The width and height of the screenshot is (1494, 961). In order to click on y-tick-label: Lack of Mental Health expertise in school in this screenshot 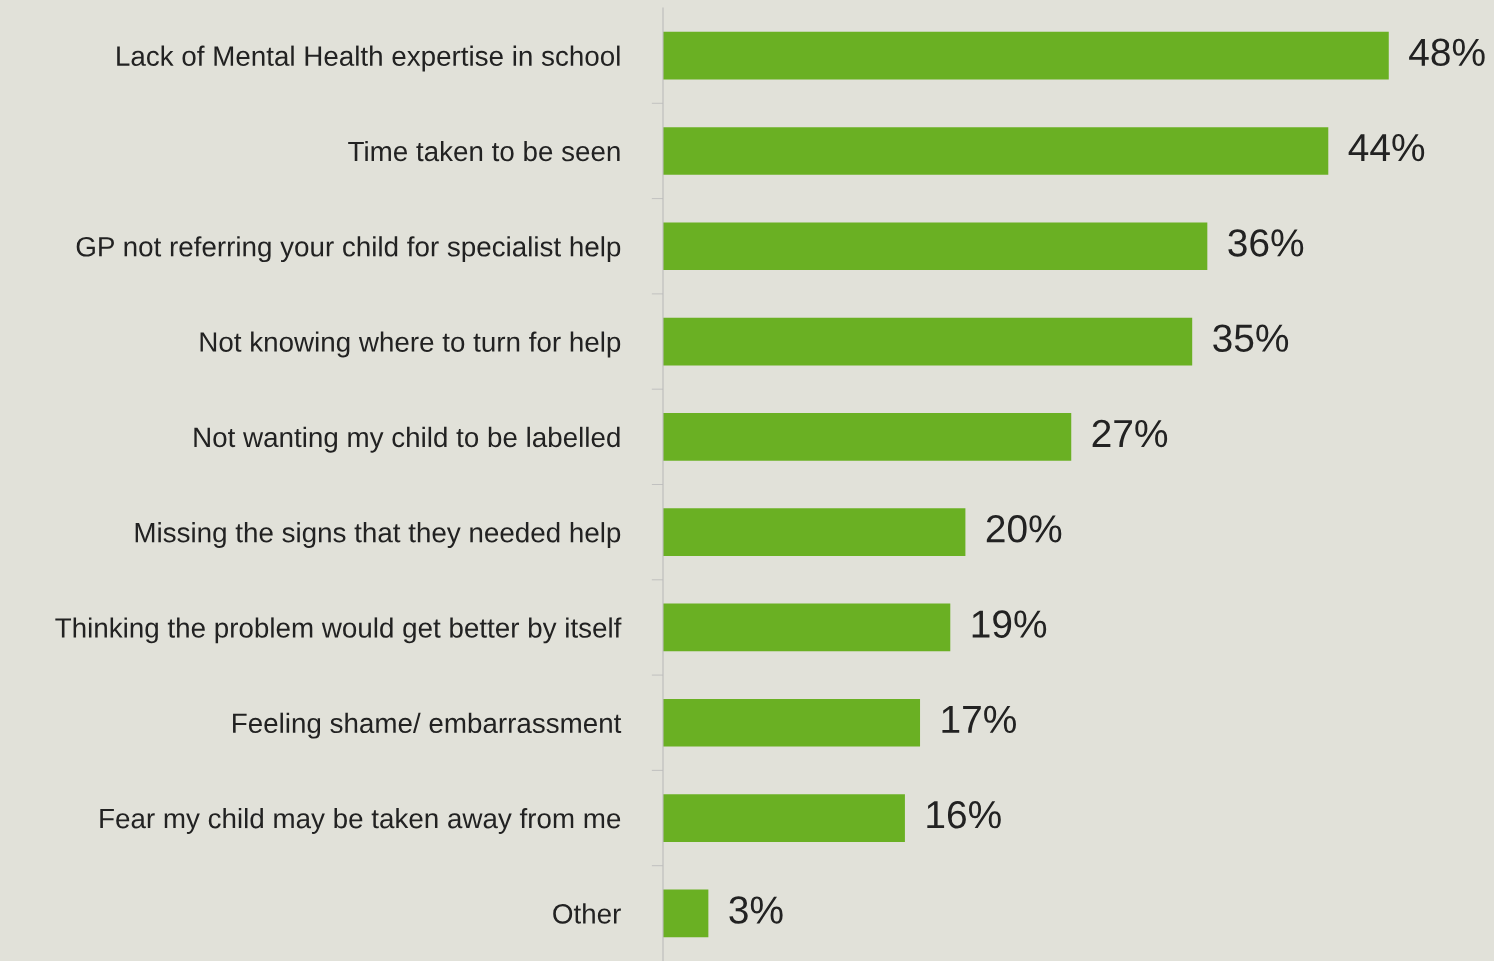, I will do `click(368, 58)`.